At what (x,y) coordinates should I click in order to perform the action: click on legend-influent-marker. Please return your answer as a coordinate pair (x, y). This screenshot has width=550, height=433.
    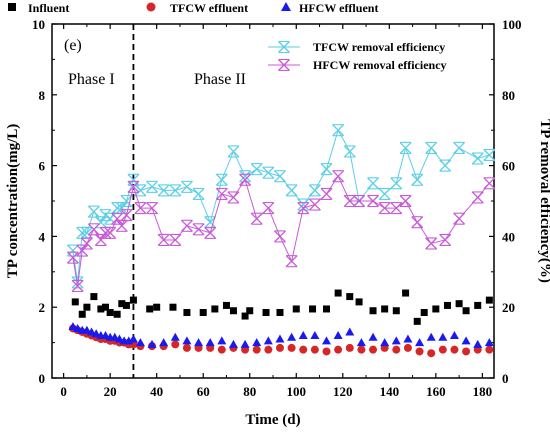
    Looking at the image, I should click on (12, 7).